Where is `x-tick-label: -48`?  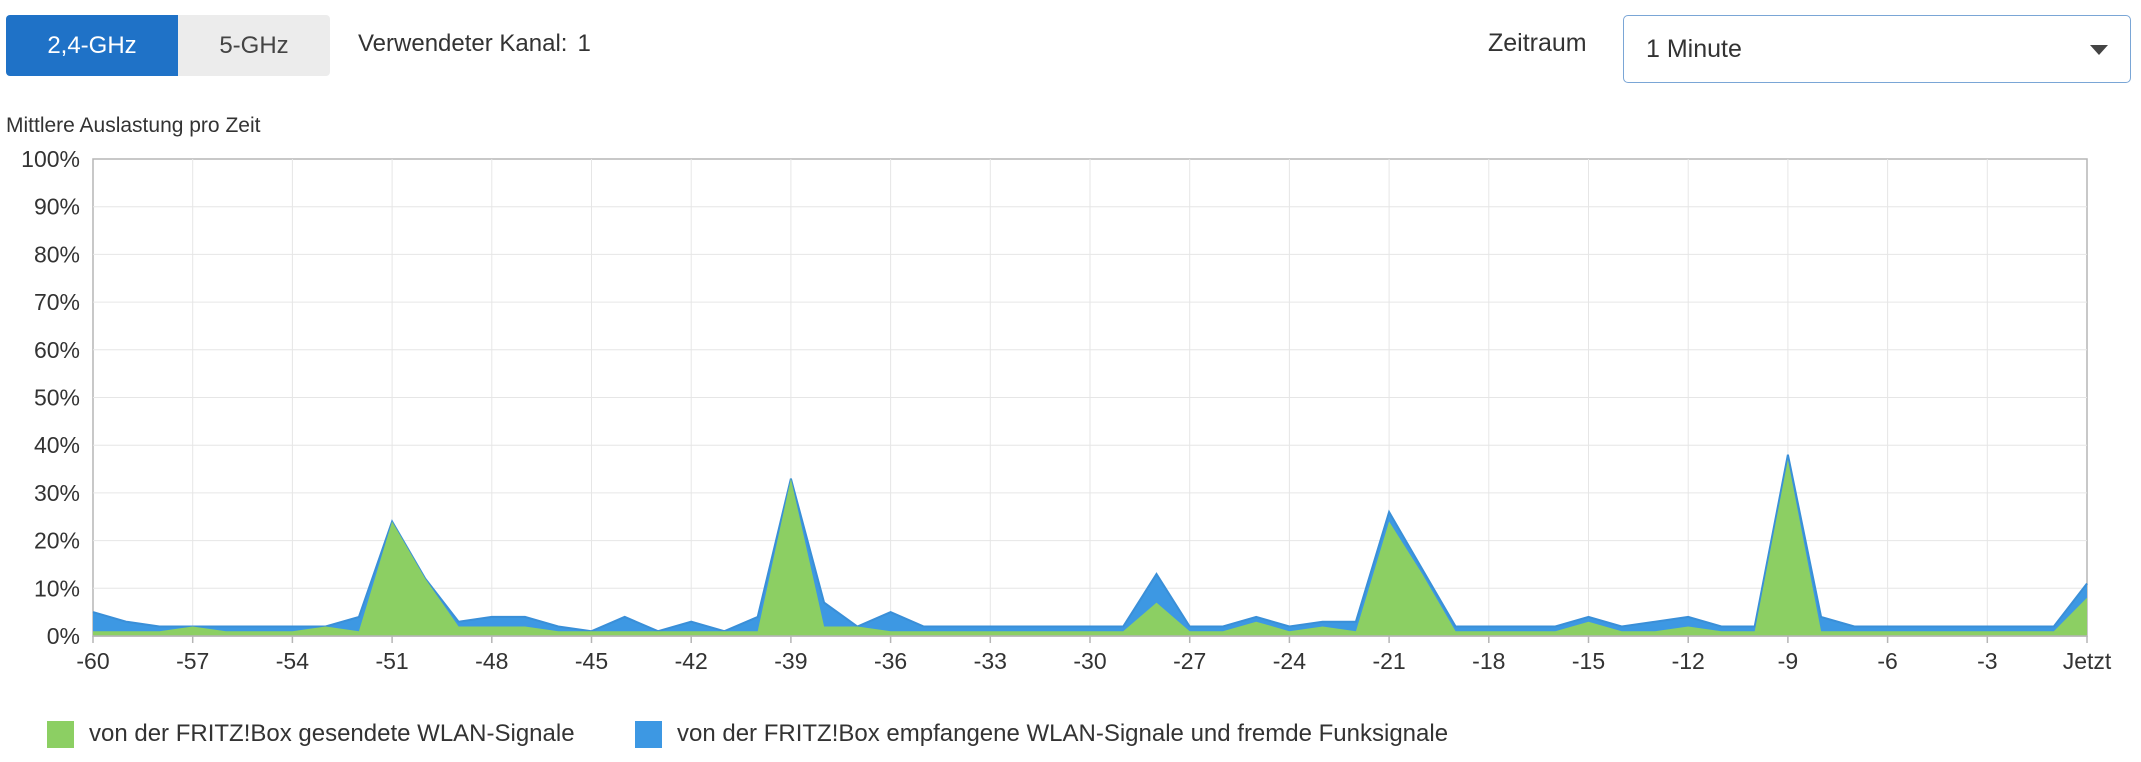 x-tick-label: -48 is located at coordinates (491, 661).